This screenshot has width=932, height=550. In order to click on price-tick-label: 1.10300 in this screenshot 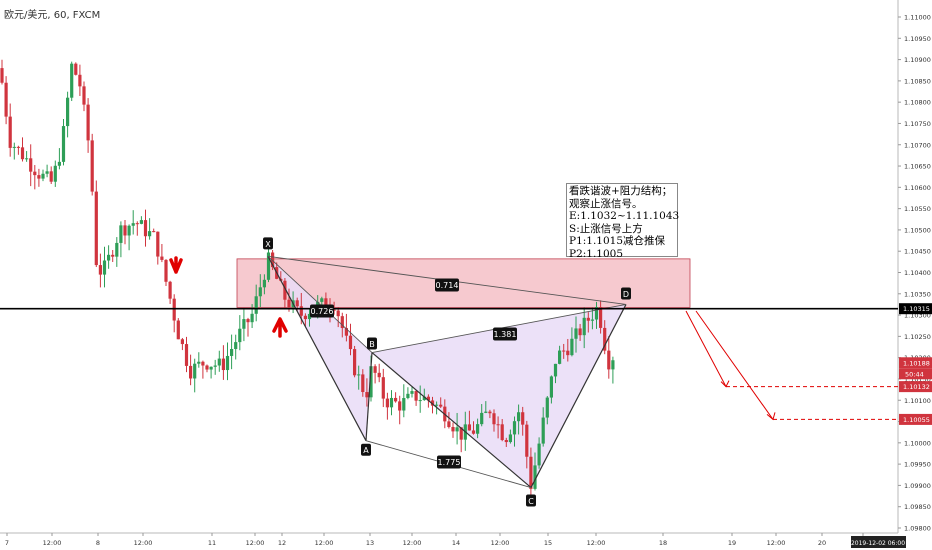, I will do `click(917, 316)`.